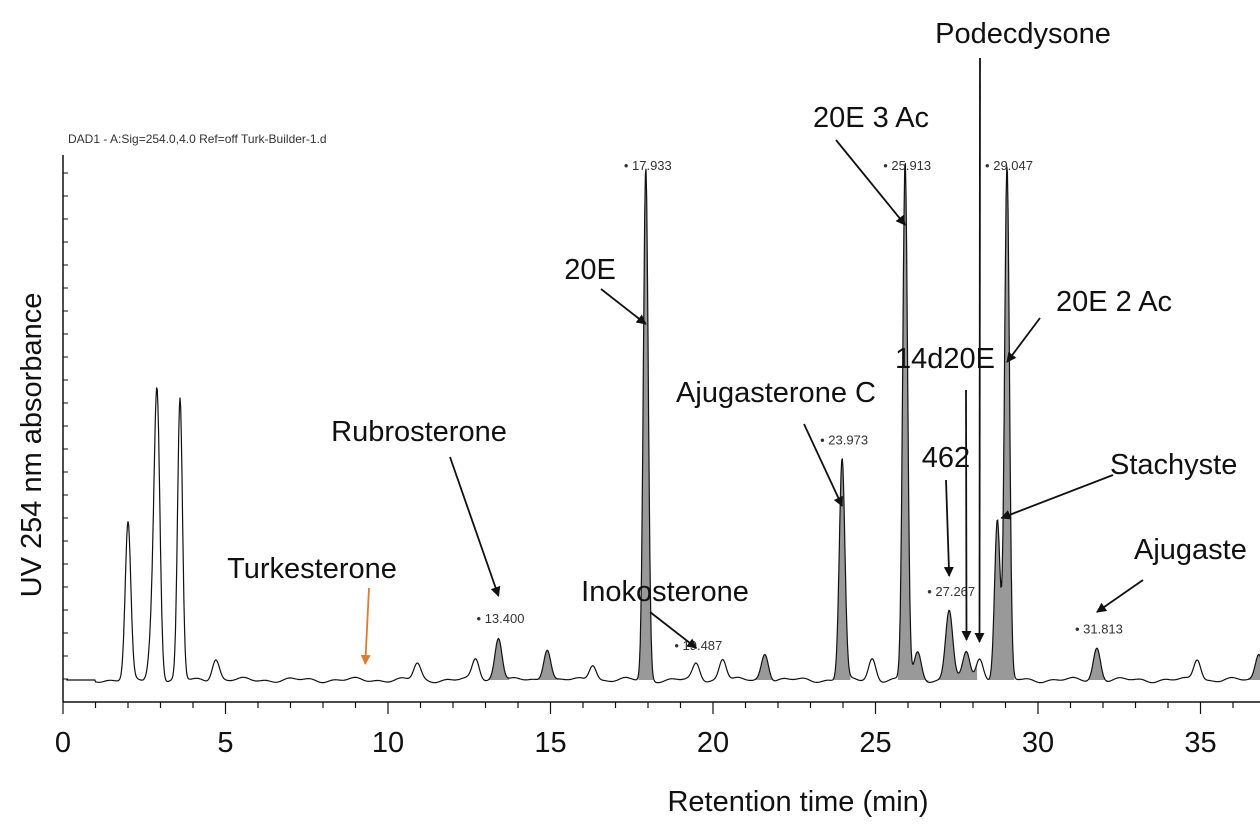  Describe the element at coordinates (1173, 465) in the screenshot. I see `annotation-label: Stachyste` at that location.